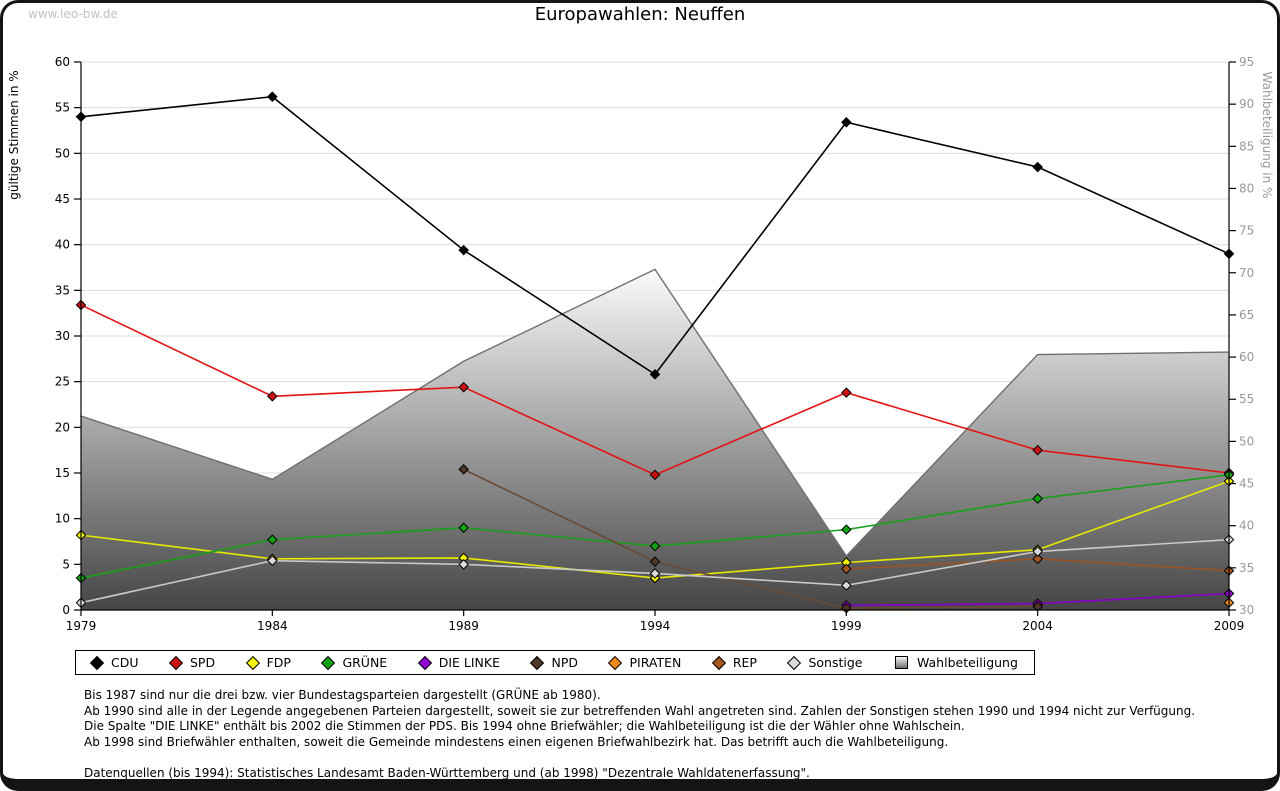 The height and width of the screenshot is (791, 1280). I want to click on svg-text: 25, so click(62, 382).